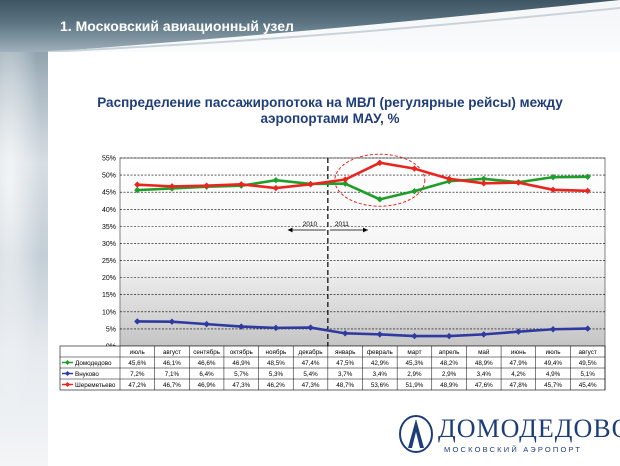 The image size is (620, 466). I want to click on y-tick-label: 20%, so click(109, 278).